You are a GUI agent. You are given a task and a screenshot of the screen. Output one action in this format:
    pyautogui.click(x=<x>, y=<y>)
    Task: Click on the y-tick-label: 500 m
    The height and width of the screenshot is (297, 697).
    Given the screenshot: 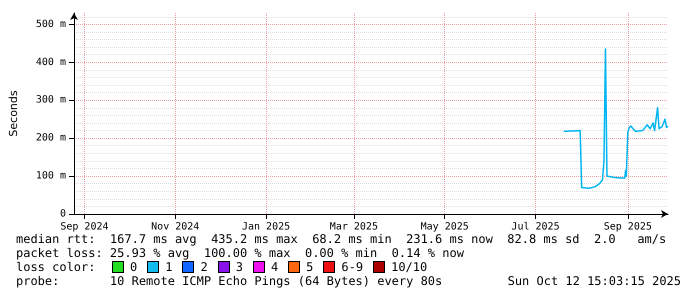 What is the action you would take?
    pyautogui.click(x=51, y=24)
    